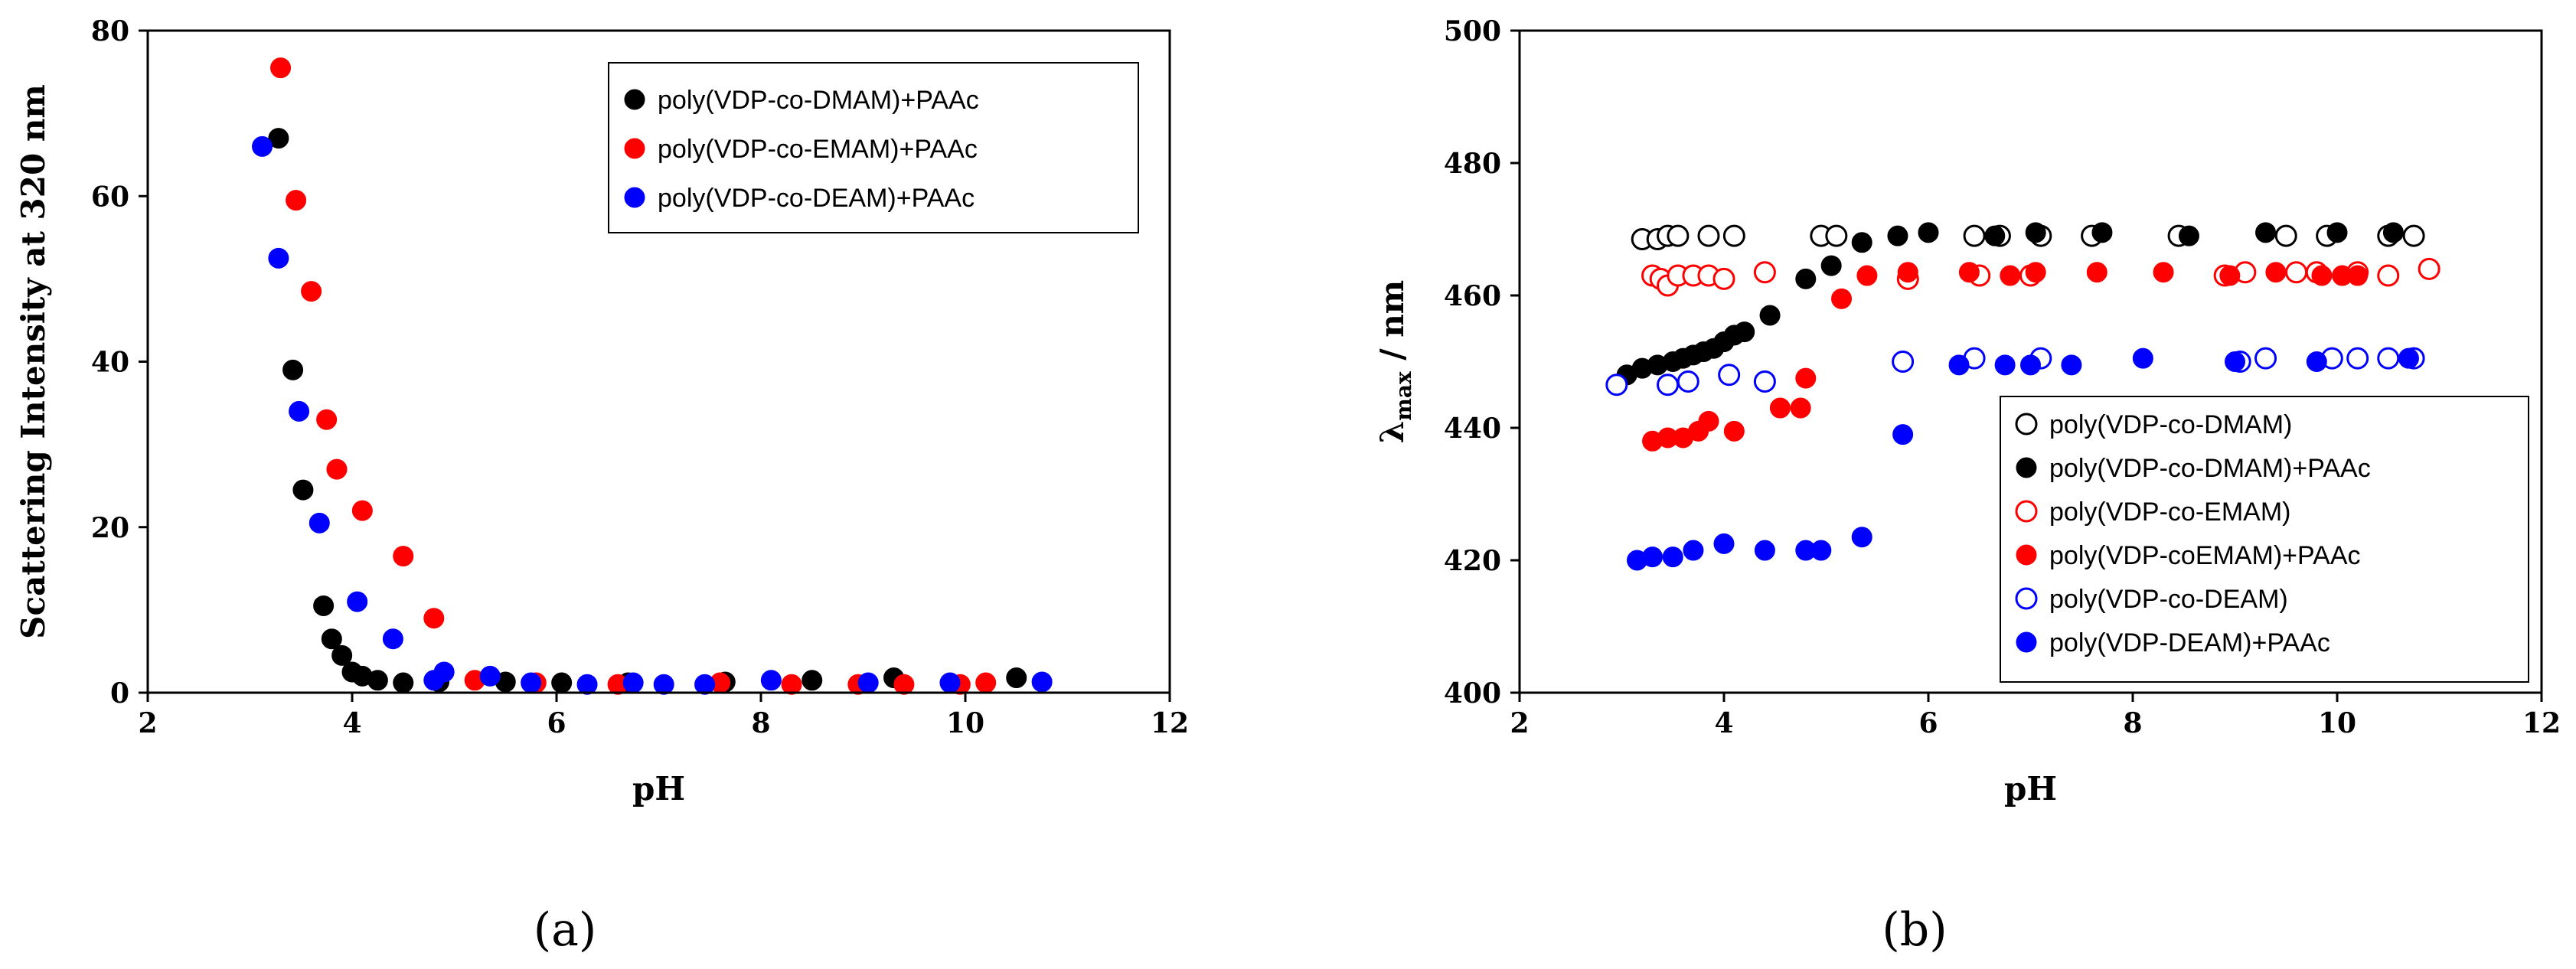  I want to click on panel-b-plot, so click(2023, 396).